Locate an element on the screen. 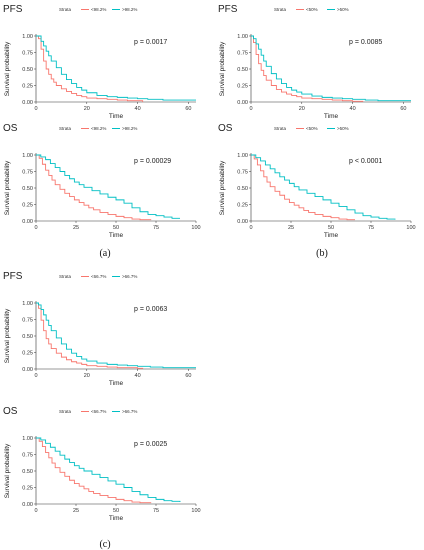 This screenshot has height=550, width=424. p-value: p = 0.0085 is located at coordinates (365, 42).